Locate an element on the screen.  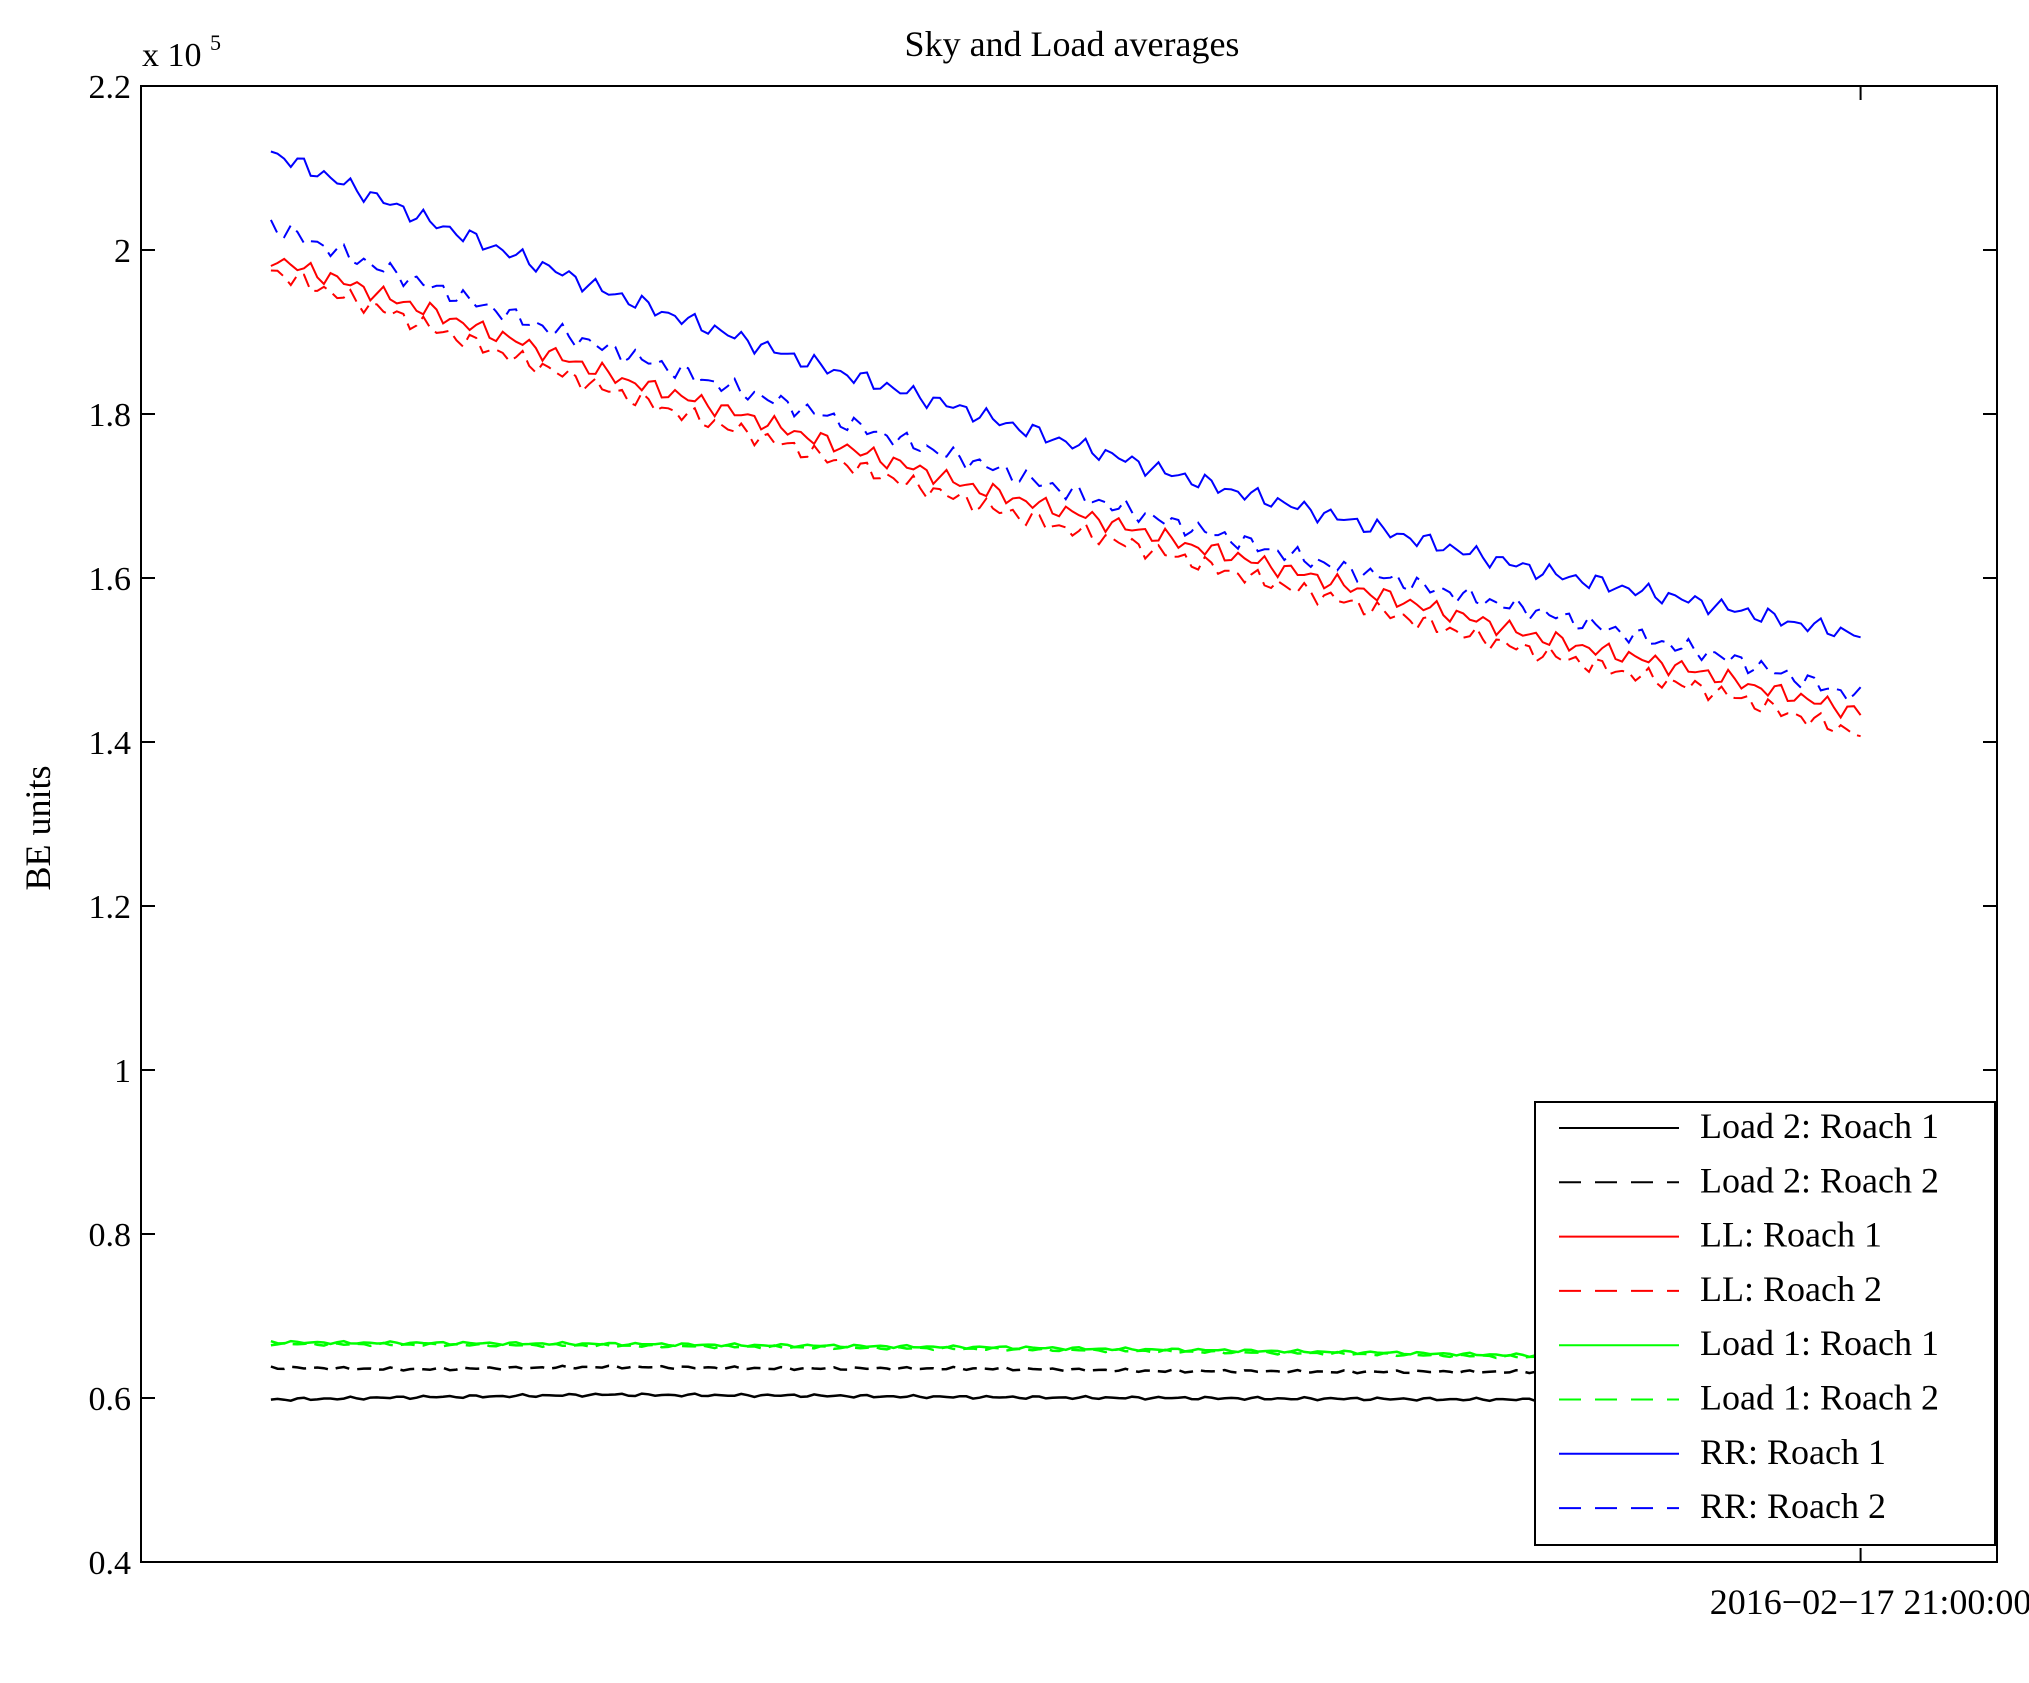
y-tick-label: 0.6 is located at coordinates (110, 1399).